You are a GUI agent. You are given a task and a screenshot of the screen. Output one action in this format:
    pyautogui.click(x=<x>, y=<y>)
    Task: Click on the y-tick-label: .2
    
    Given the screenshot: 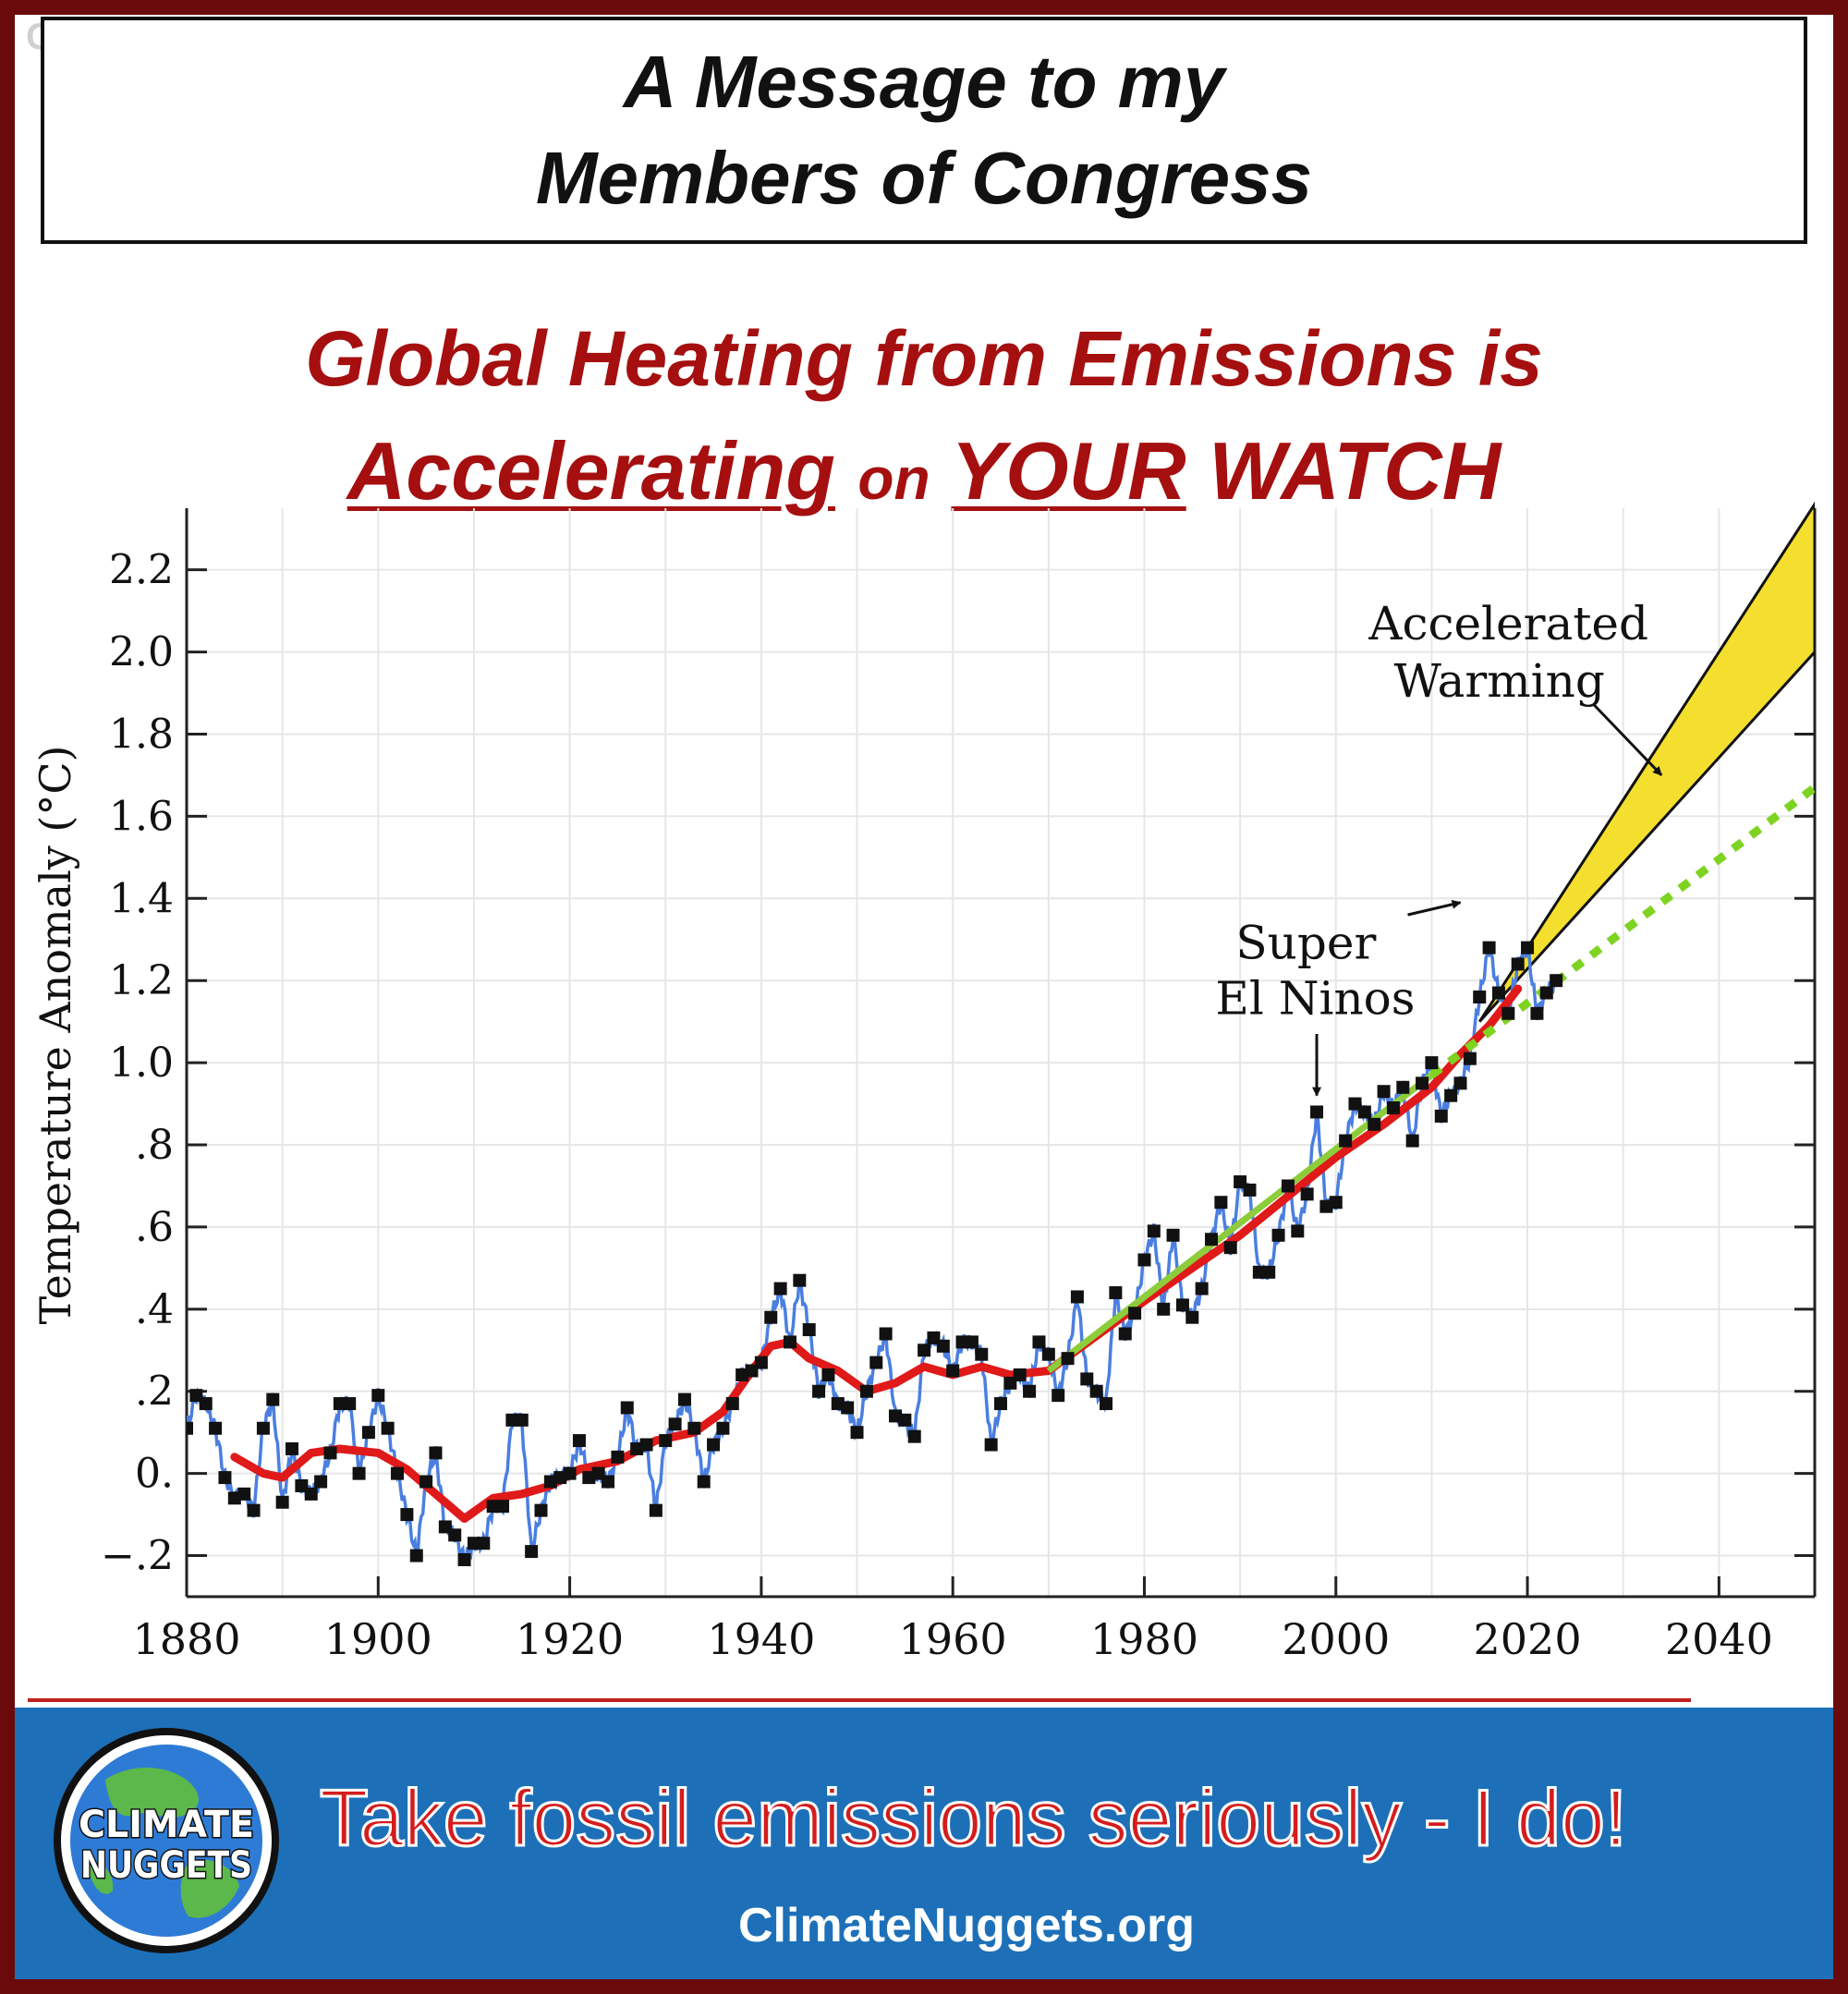 What is the action you would take?
    pyautogui.click(x=154, y=1392)
    